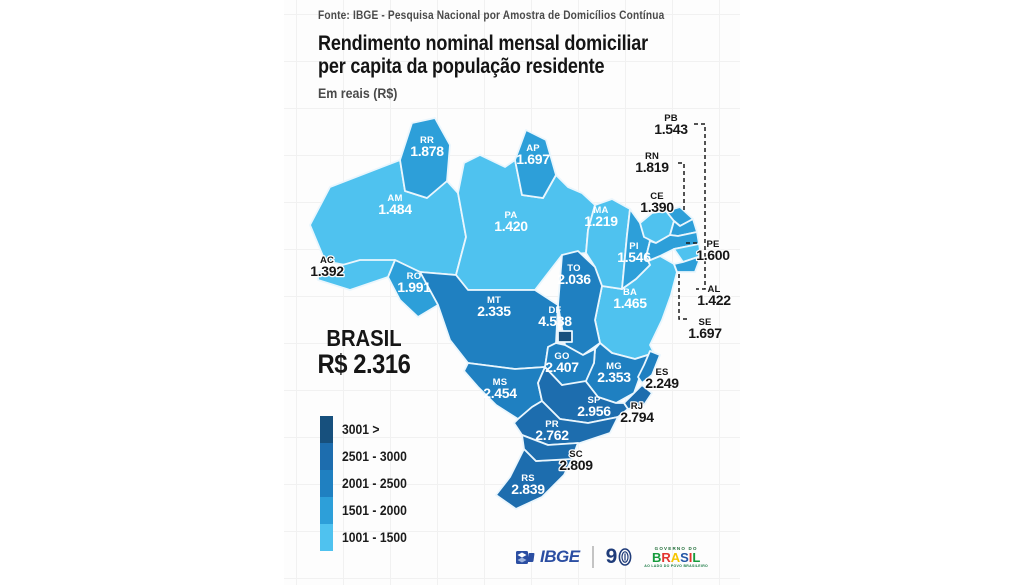 The height and width of the screenshot is (585, 1024). Describe the element at coordinates (652, 163) in the screenshot. I see `state-label-RN: RN 1.819` at that location.